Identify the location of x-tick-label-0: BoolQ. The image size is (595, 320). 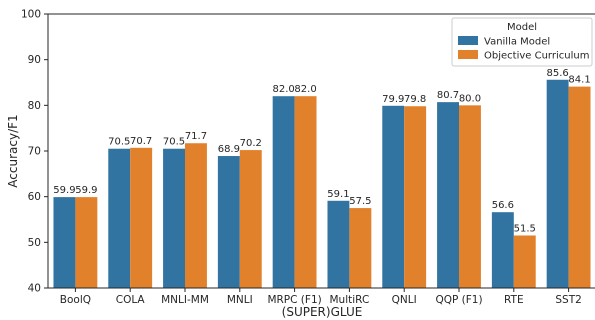
(75, 300).